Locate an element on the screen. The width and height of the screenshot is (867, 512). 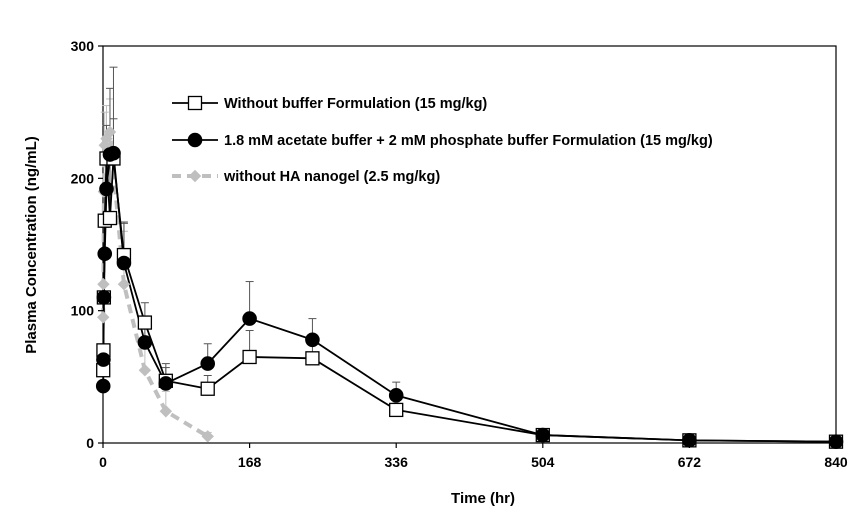
x-tick-label: 168 is located at coordinates (250, 462).